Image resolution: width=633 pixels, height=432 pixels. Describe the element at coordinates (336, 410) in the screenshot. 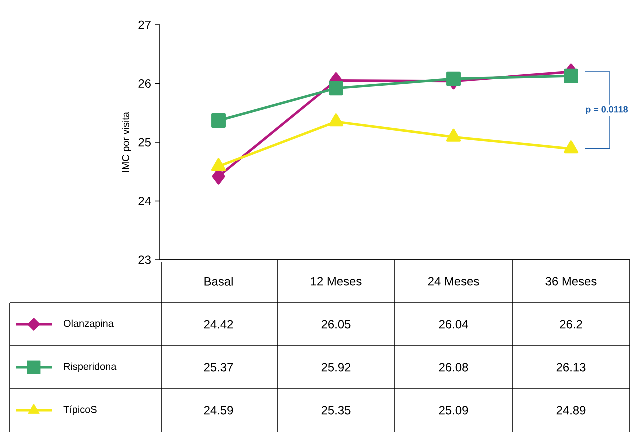

I see `data-label: 25.35` at that location.